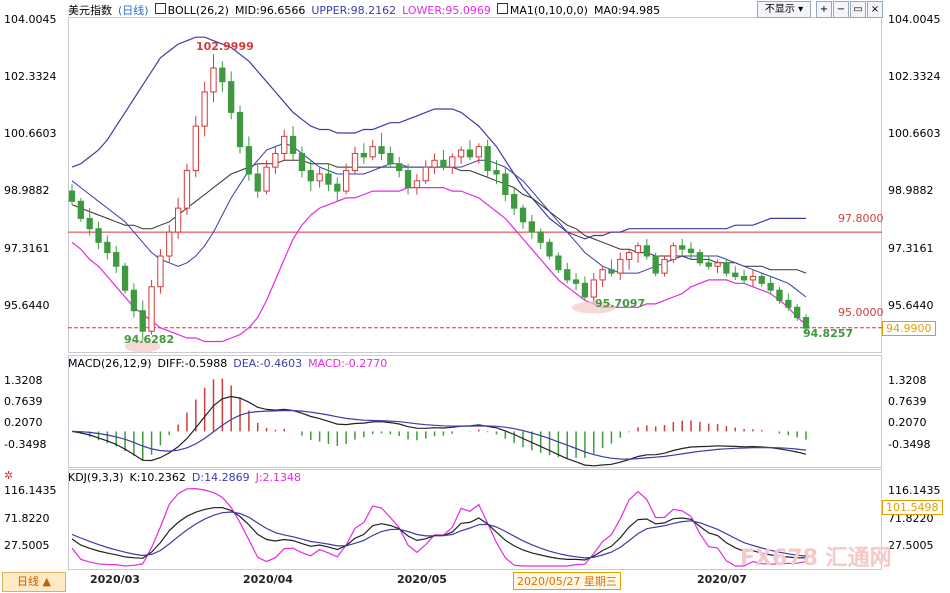 This screenshot has width=950, height=593. What do you see at coordinates (875, 9) in the screenshot?
I see `close-icon: ×` at bounding box center [875, 9].